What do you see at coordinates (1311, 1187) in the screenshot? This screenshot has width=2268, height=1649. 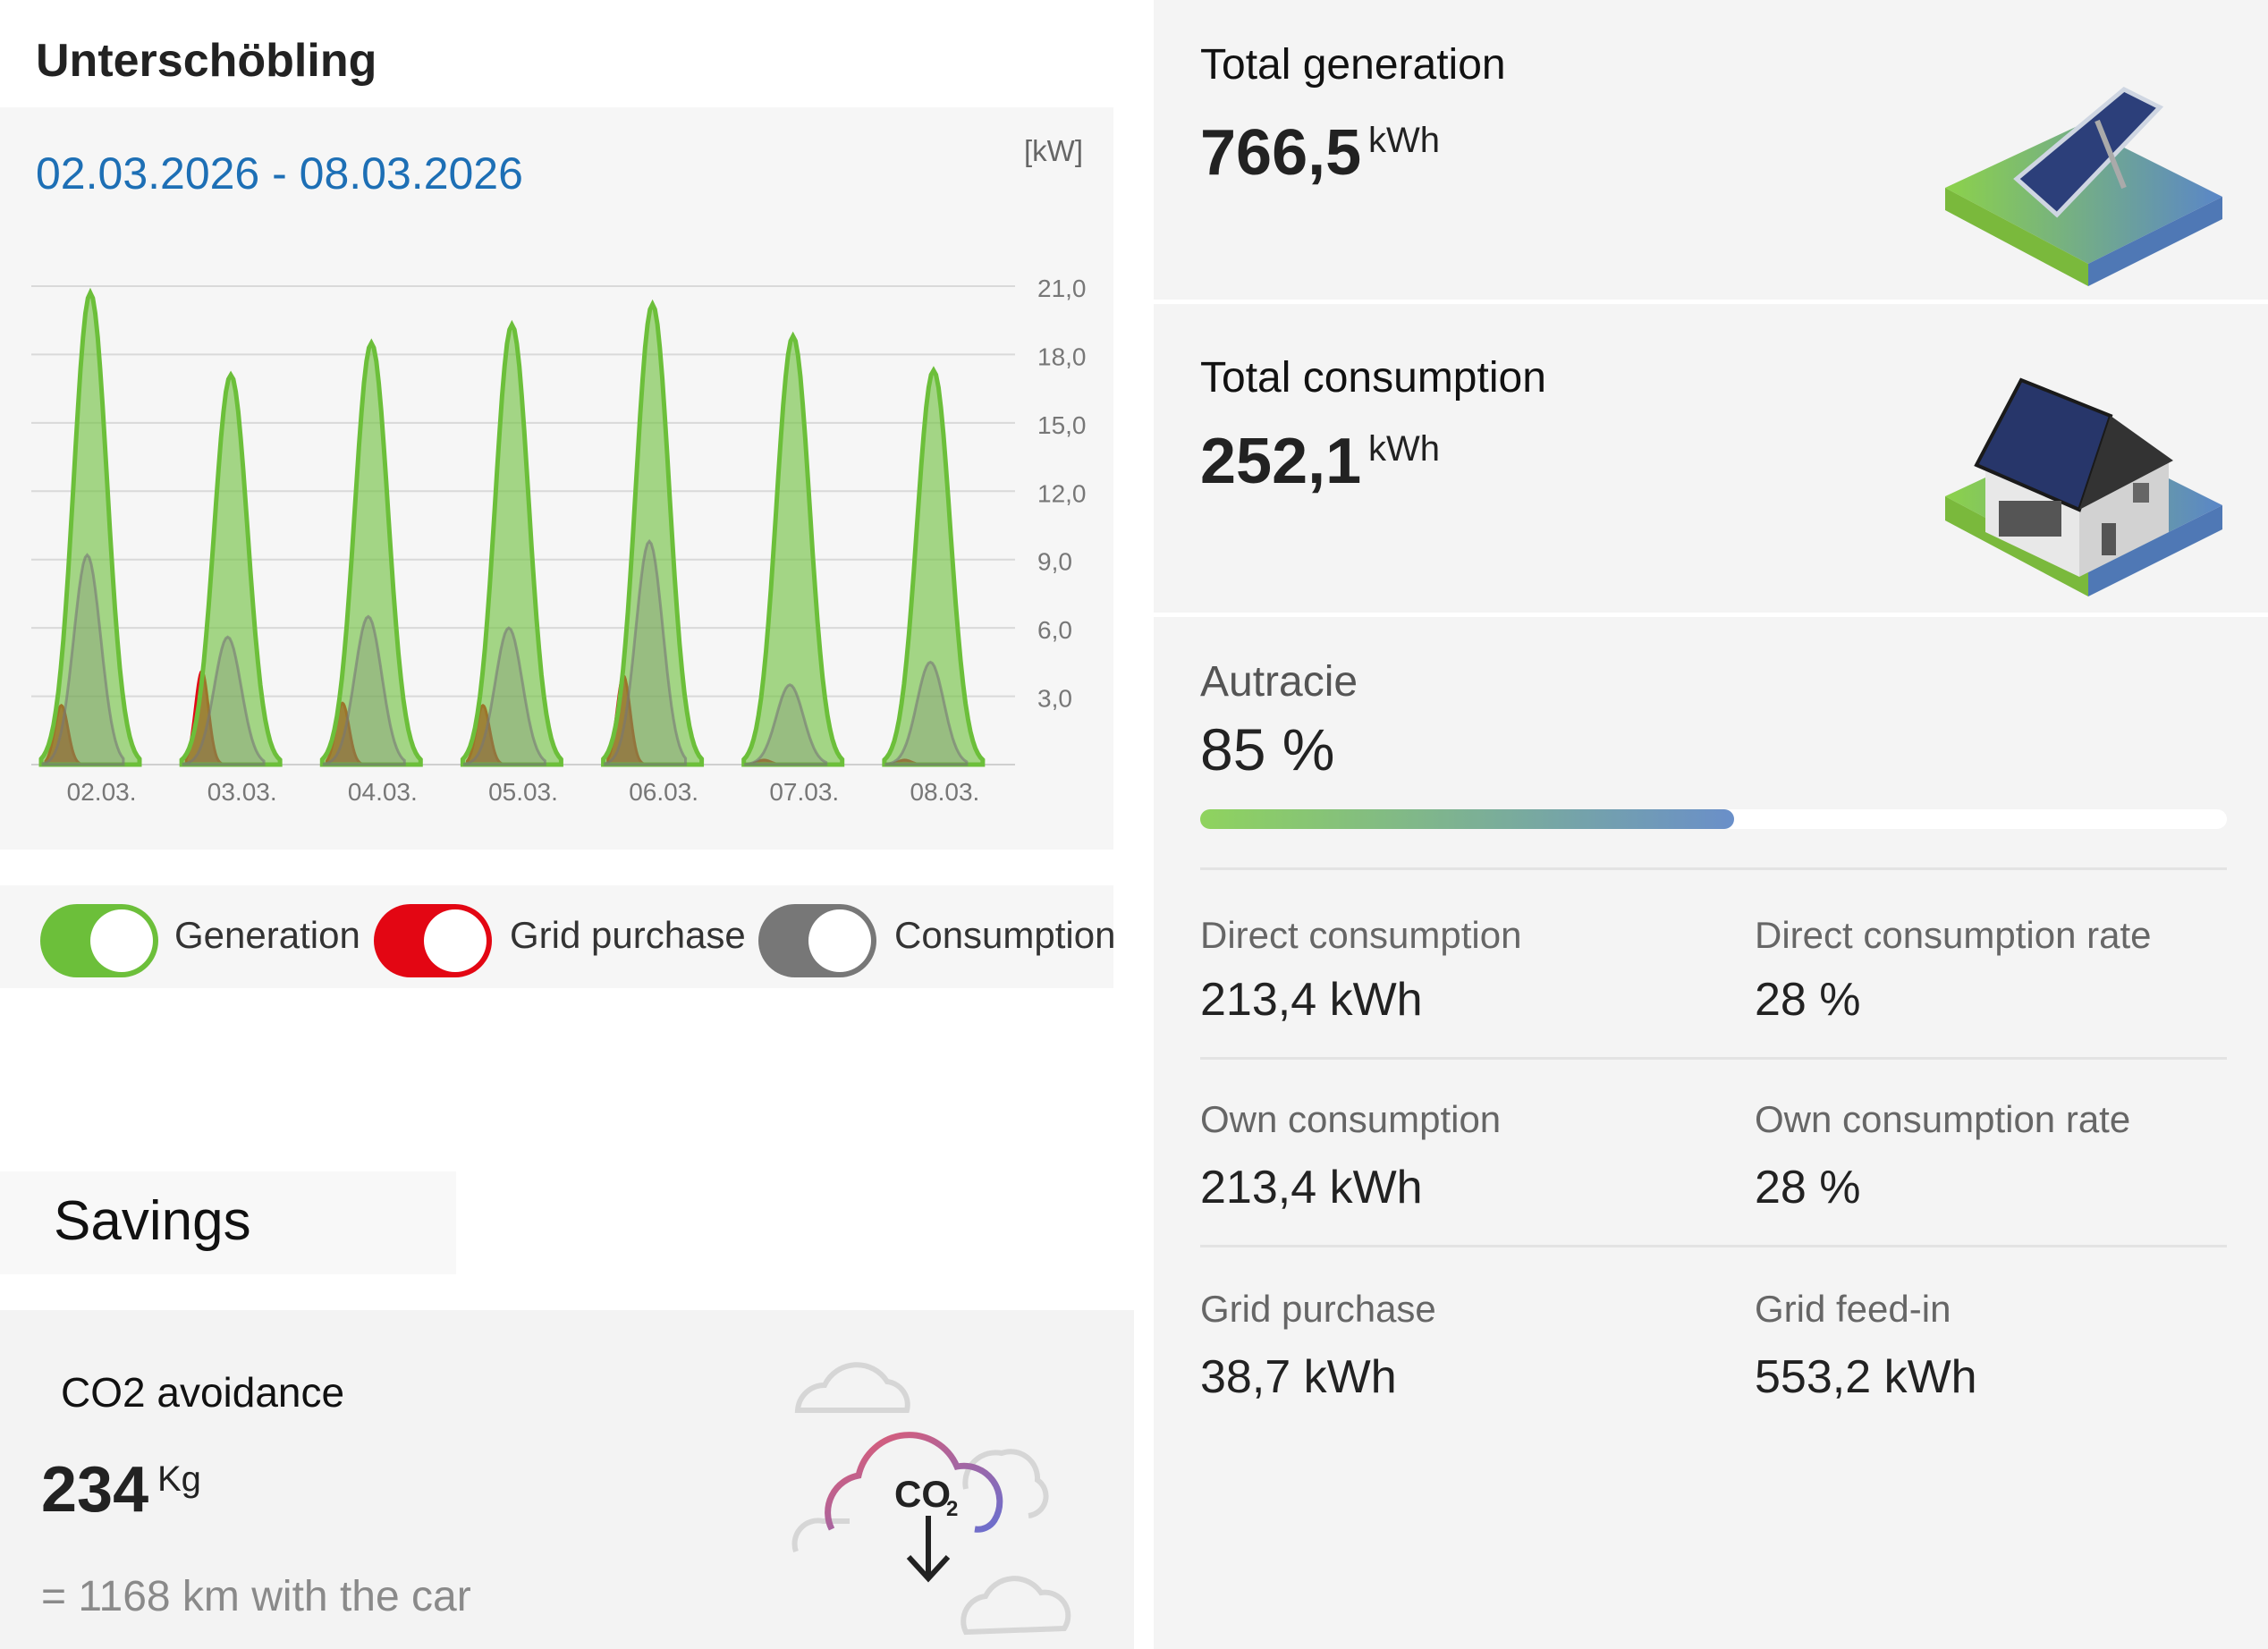 I see `own-consumption-value: 213,4 kWh` at bounding box center [1311, 1187].